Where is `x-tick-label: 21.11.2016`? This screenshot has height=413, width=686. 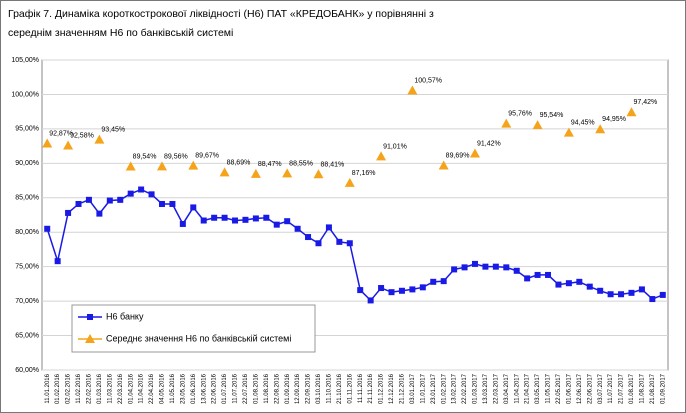
x-tick-label: 21.11.2016 is located at coordinates (371, 388).